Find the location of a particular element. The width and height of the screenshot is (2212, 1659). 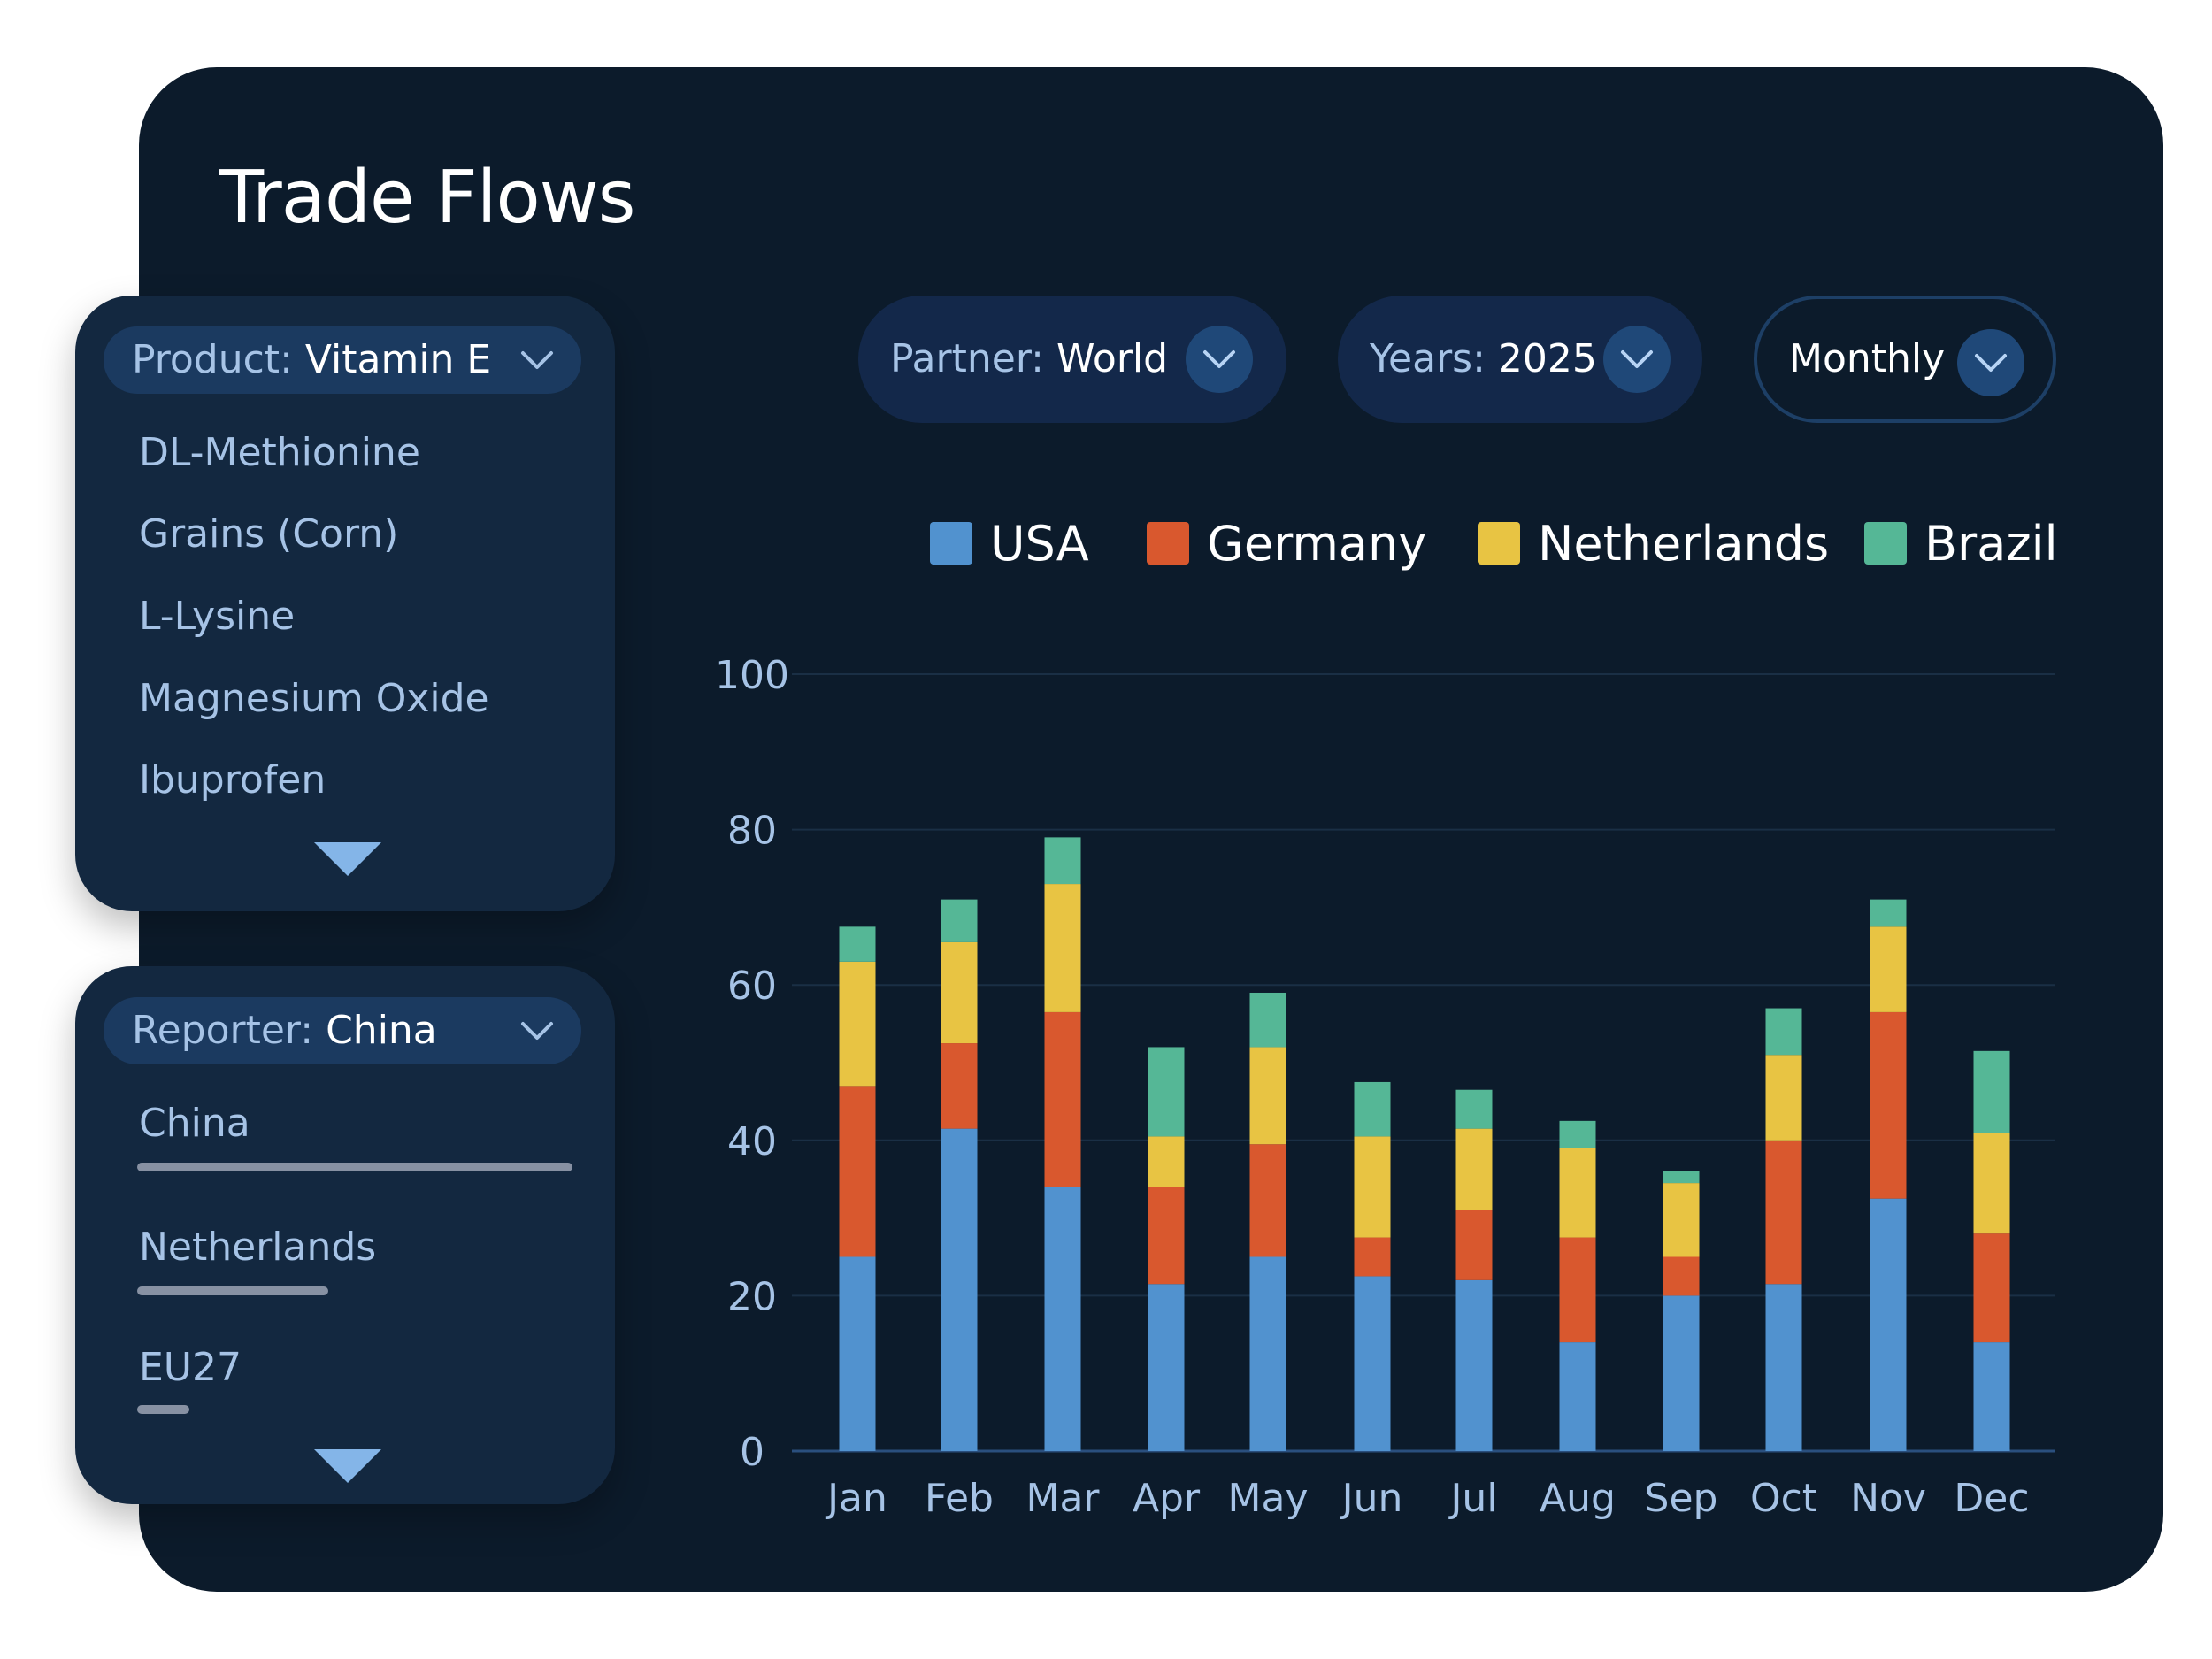

bar-segment-usa-dec is located at coordinates (1992, 1397).